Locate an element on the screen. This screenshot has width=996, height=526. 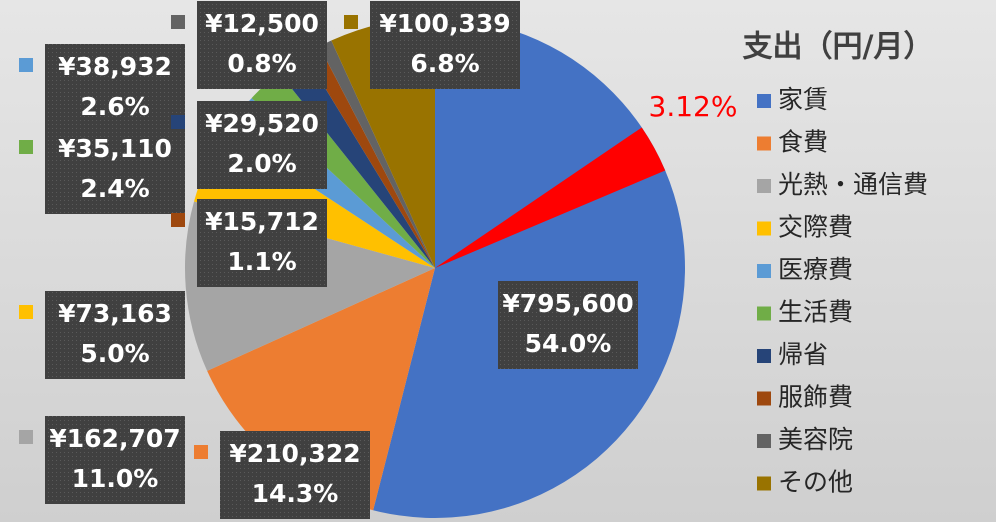
legend-label: 生活費 is located at coordinates (815, 312).